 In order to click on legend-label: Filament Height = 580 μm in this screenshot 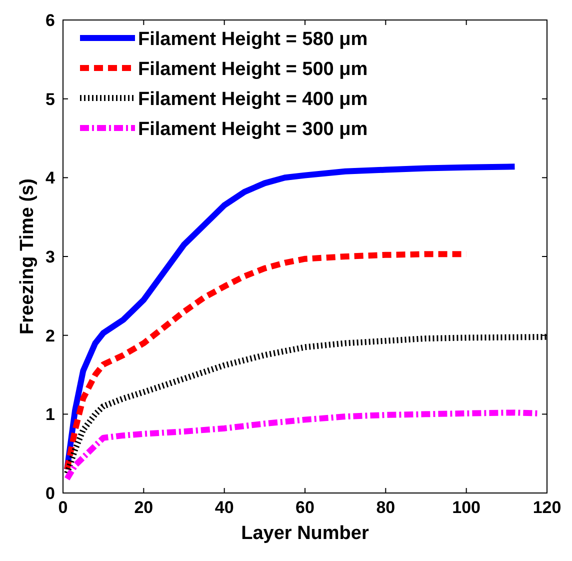, I will do `click(253, 39)`.